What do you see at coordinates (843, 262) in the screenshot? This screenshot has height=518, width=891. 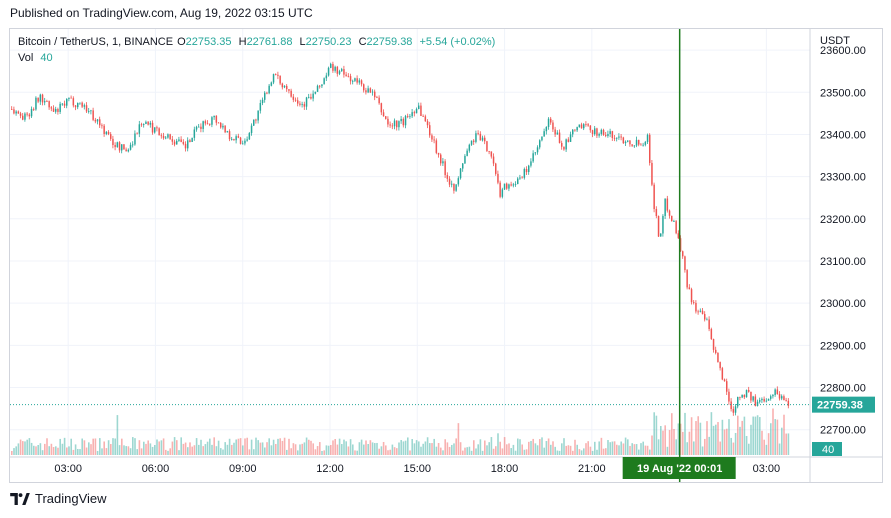 I see `y-tick-label: 23100.00` at bounding box center [843, 262].